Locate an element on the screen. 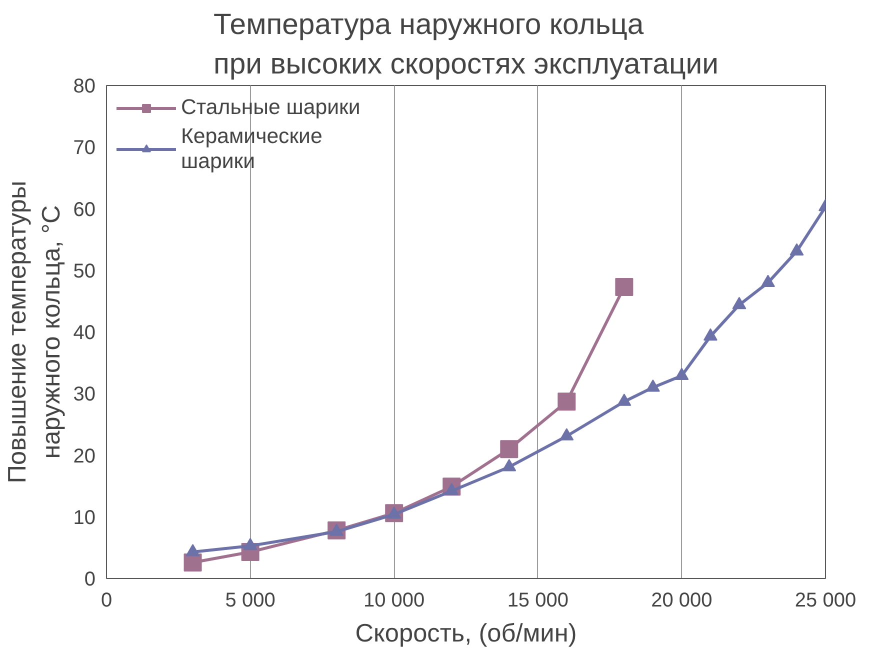 The width and height of the screenshot is (886, 658). x-tick-label: 0 is located at coordinates (106, 601).